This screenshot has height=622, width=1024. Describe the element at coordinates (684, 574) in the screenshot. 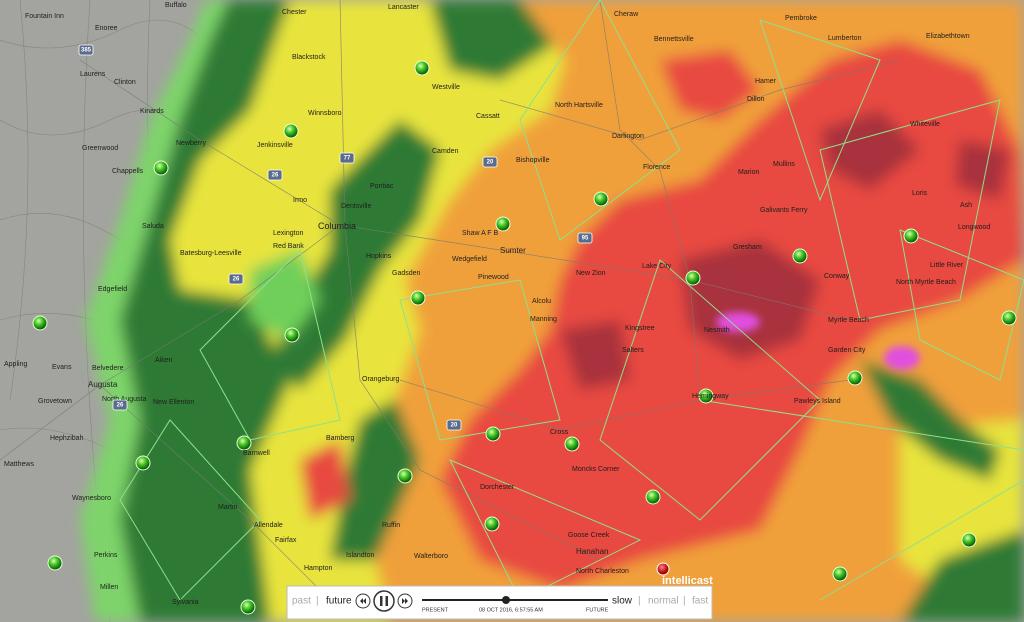

I see `logo: intellicast` at that location.